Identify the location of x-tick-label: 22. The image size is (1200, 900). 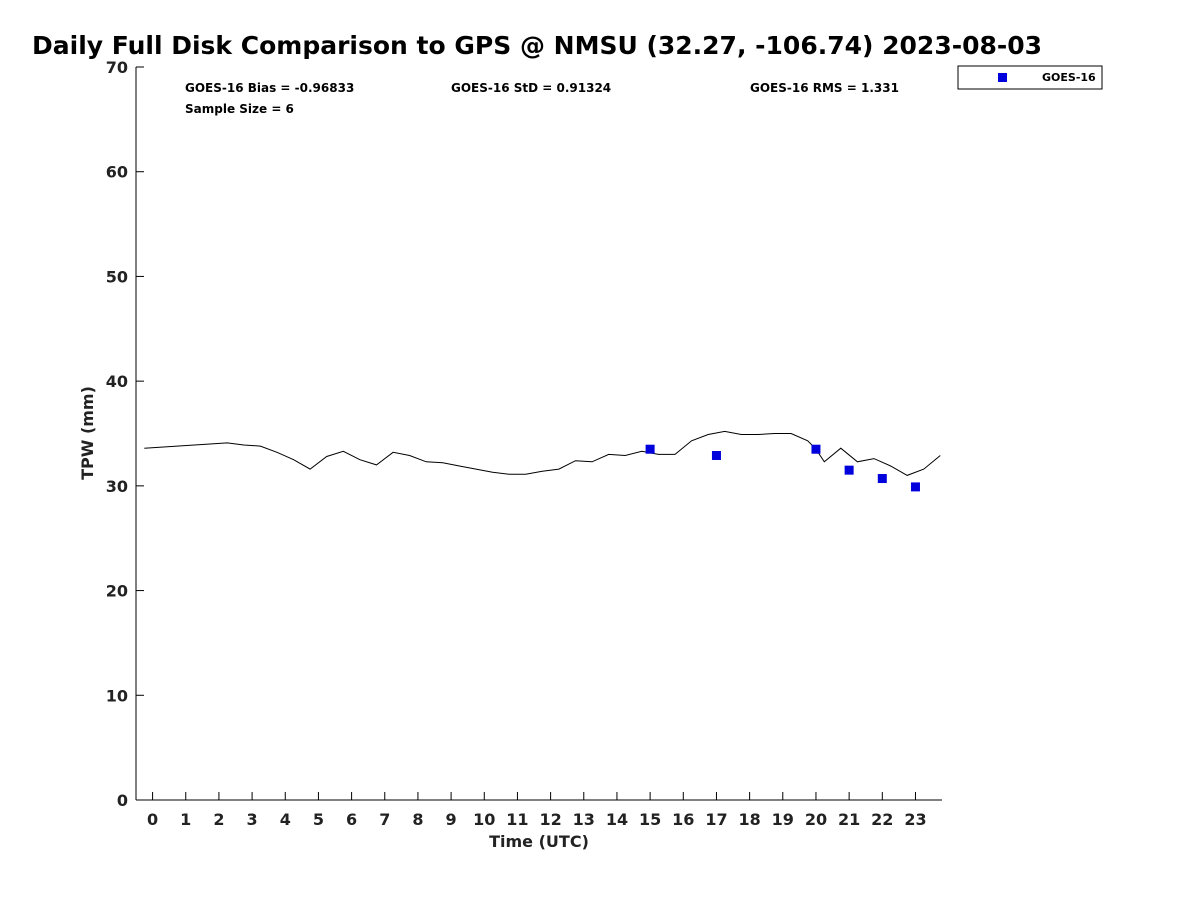
(882, 819).